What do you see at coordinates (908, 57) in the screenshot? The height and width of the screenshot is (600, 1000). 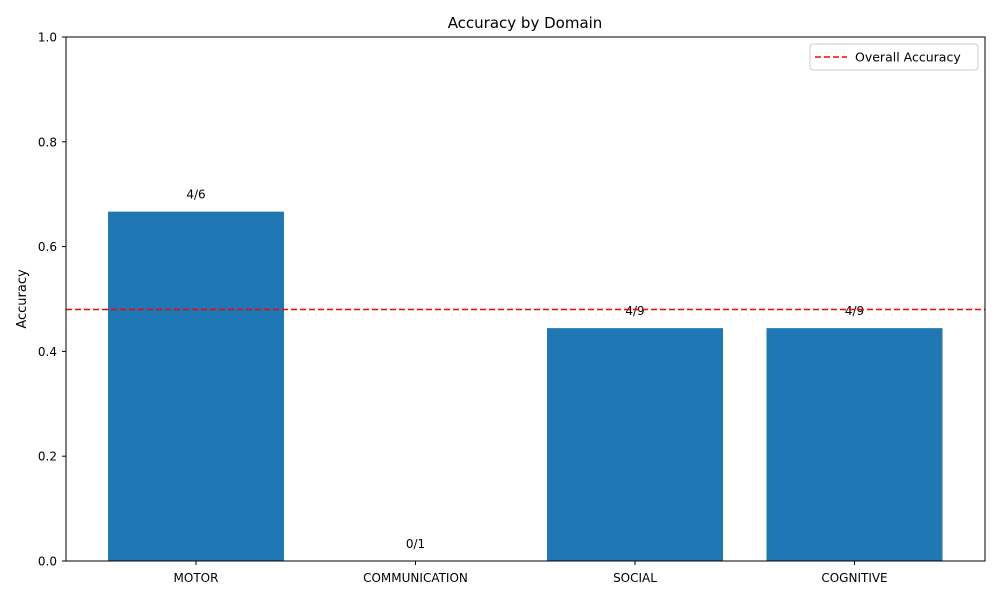 I see `legend-label-overall-accuracy: Overall Accuracy` at bounding box center [908, 57].